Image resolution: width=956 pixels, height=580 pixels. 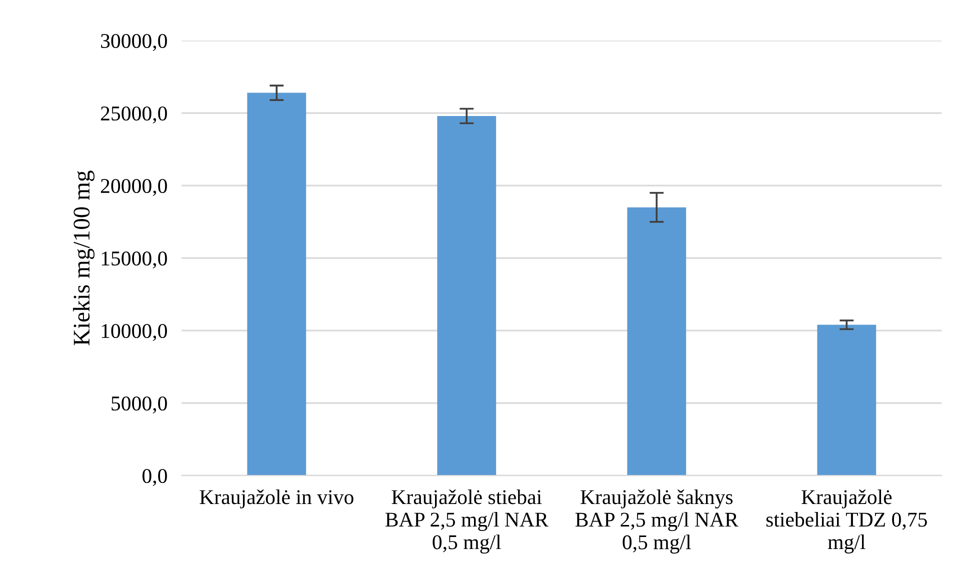 What do you see at coordinates (133, 187) in the screenshot?
I see `y-tick-label: 20000,0` at bounding box center [133, 187].